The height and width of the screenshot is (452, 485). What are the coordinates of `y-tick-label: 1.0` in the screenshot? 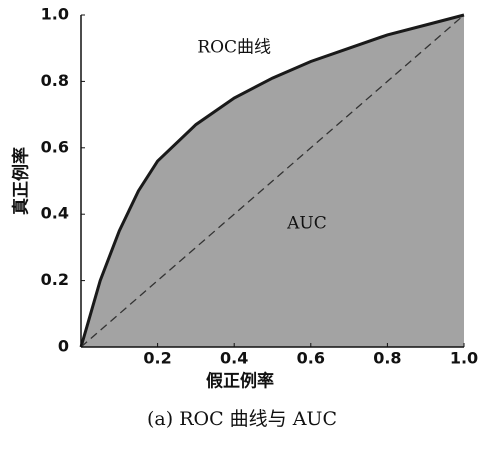 It's located at (55, 14).